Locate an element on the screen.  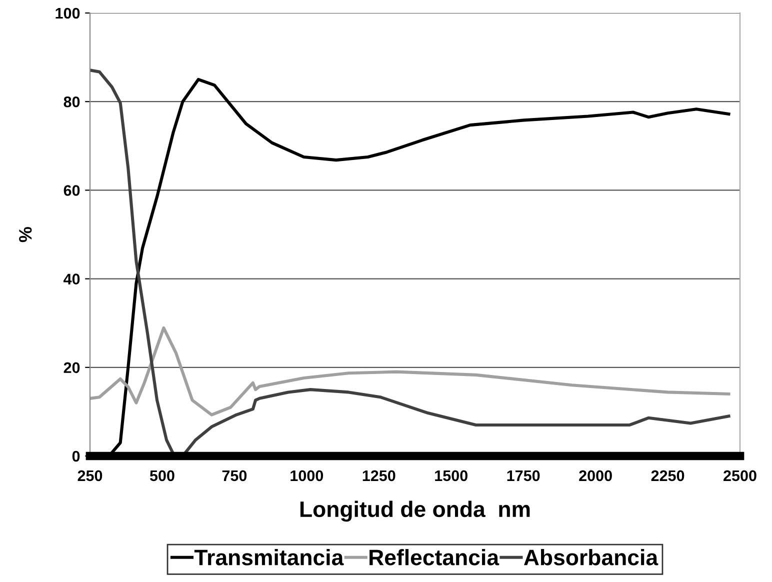
x-tick-label: 1000 is located at coordinates (307, 476).